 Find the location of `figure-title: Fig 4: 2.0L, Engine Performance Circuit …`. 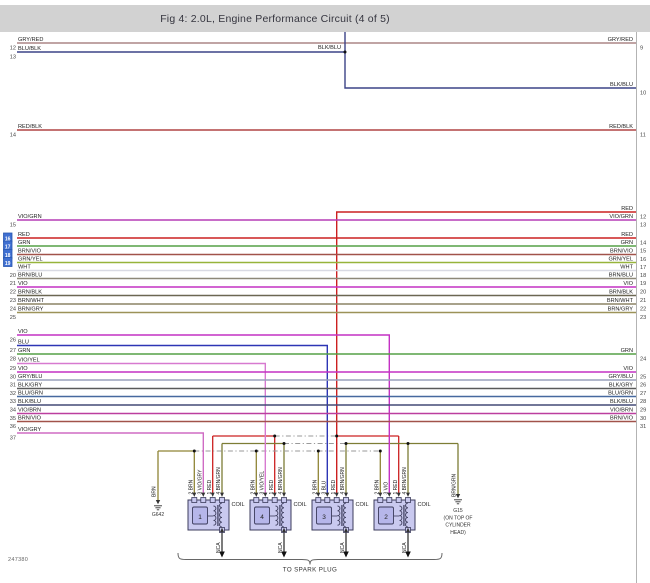

figure-title: Fig 4: 2.0L, Engine Performance Circuit … is located at coordinates (275, 18).